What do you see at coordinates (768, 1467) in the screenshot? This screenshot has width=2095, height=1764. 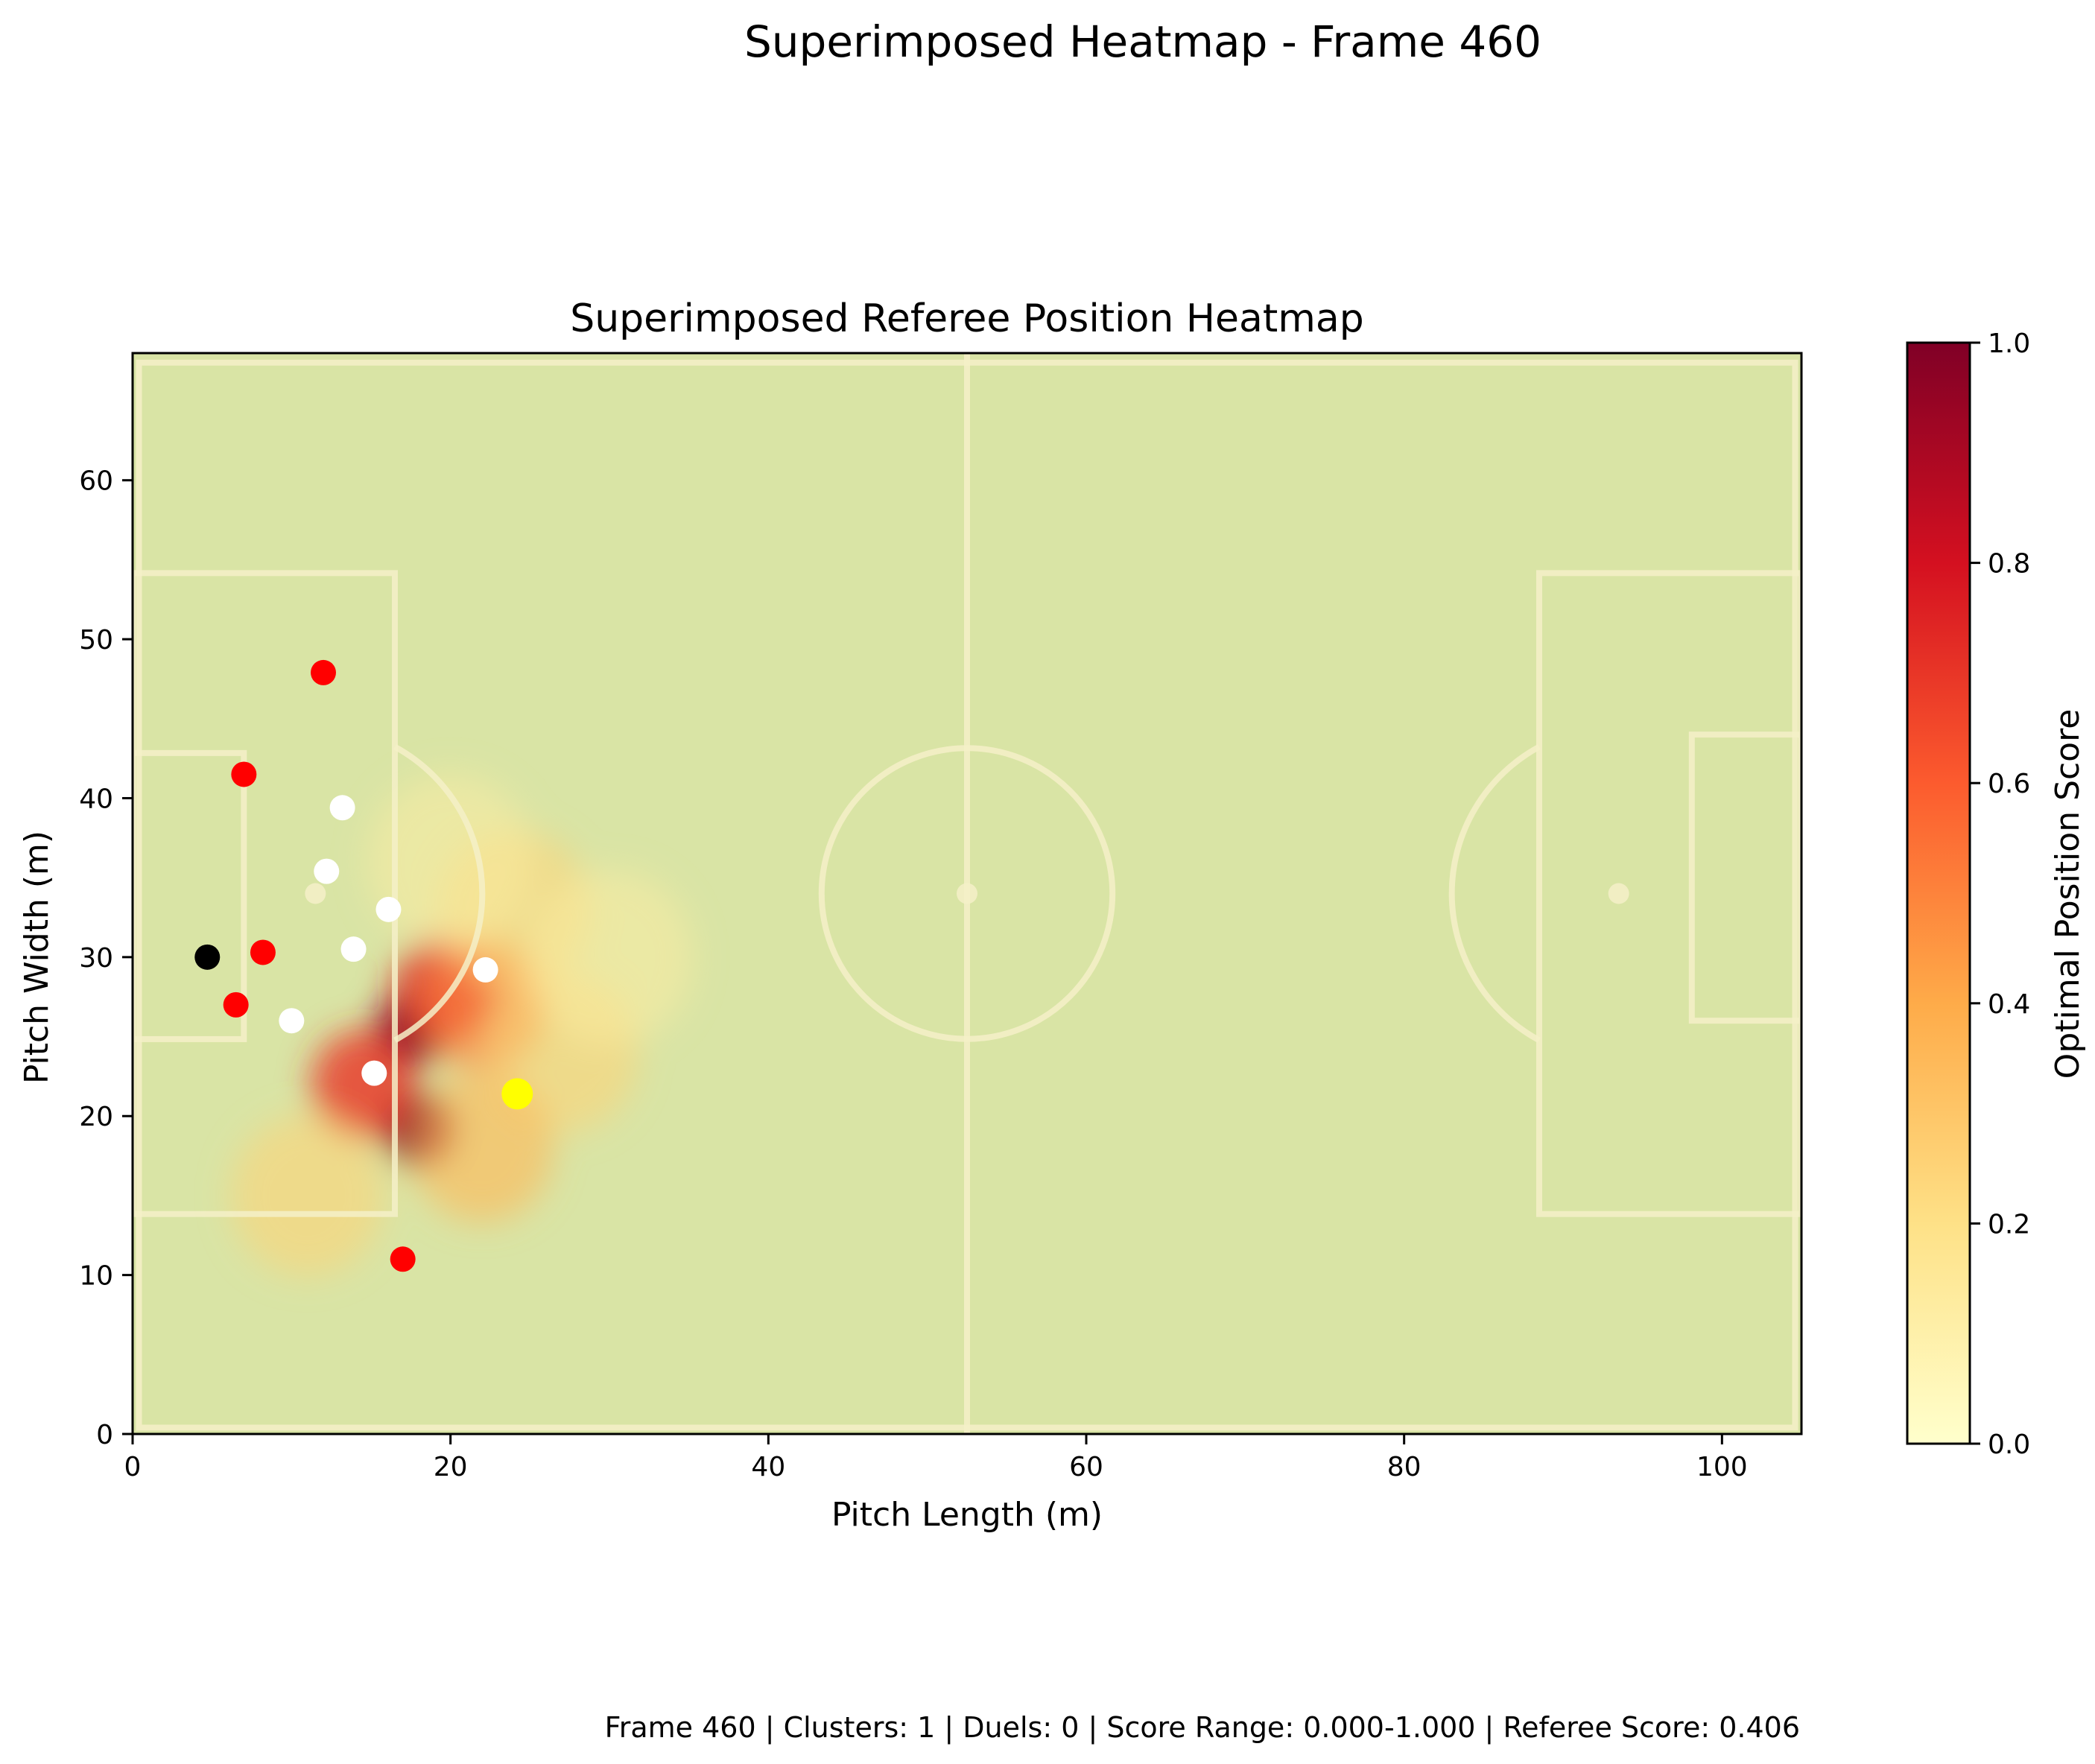 I see `x-tick-label: 40` at bounding box center [768, 1467].